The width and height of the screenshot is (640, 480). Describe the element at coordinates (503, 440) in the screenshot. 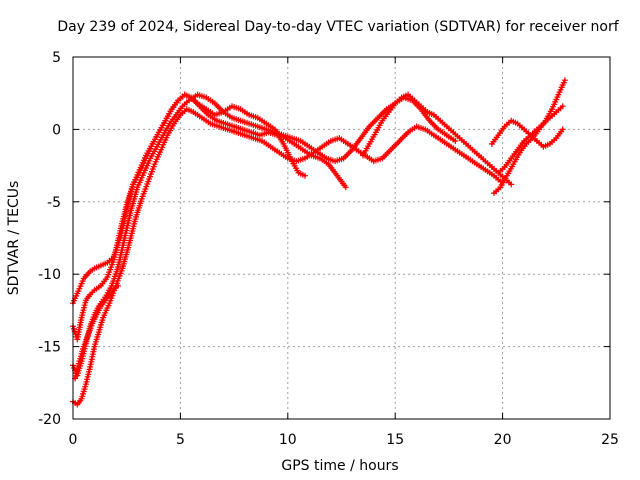

I see `x-tick-label: 20` at that location.